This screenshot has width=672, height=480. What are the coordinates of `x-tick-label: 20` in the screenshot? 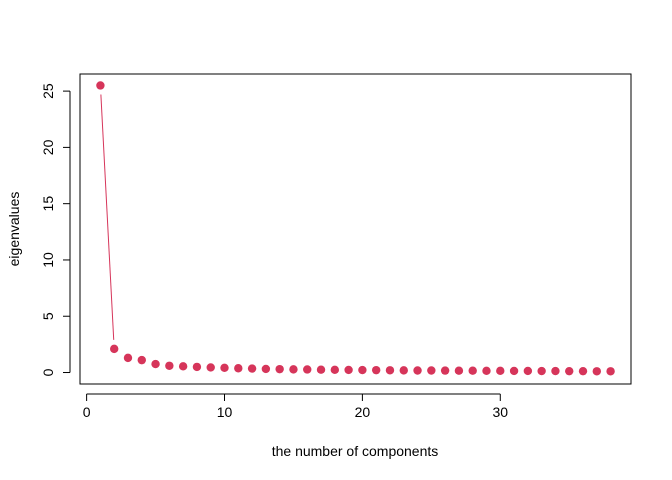 It's located at (363, 412).